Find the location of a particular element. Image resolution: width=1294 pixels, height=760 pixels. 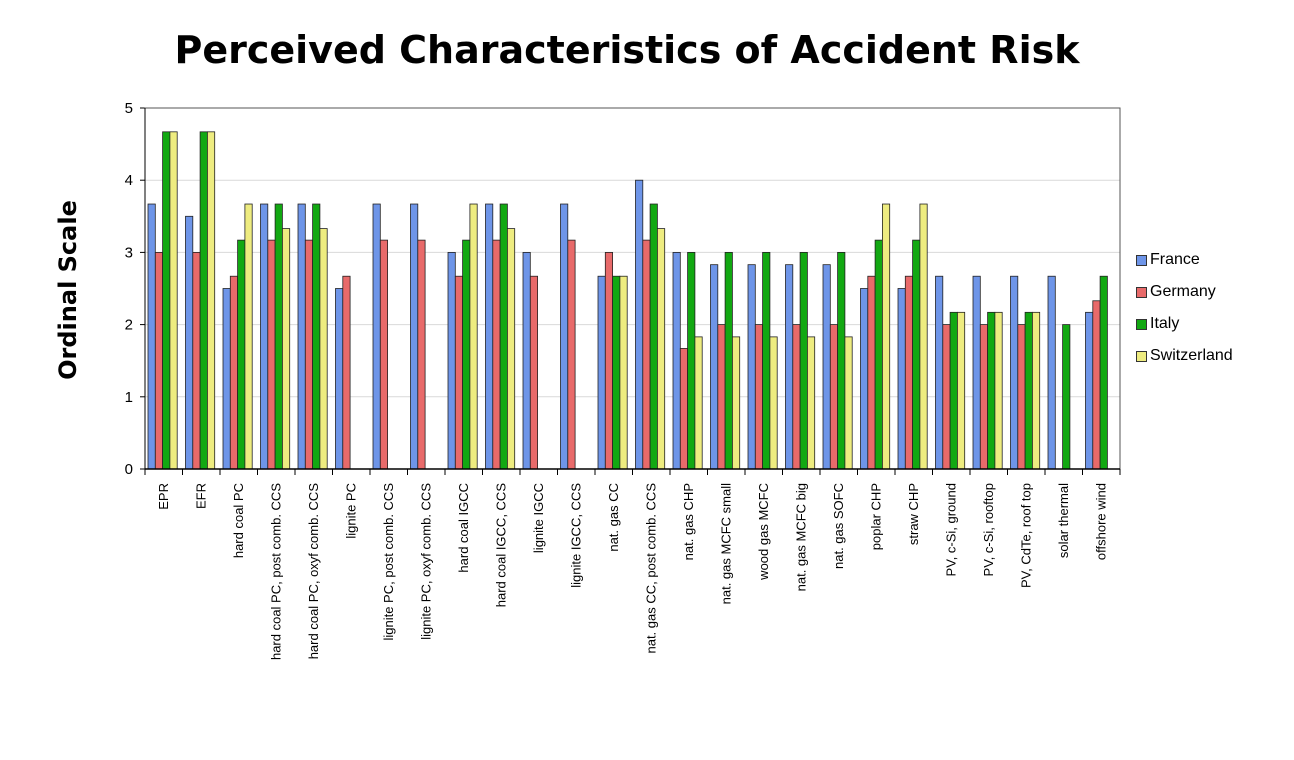

x-category-label: PV, CdTe, roof top is located at coordinates (1025, 535).